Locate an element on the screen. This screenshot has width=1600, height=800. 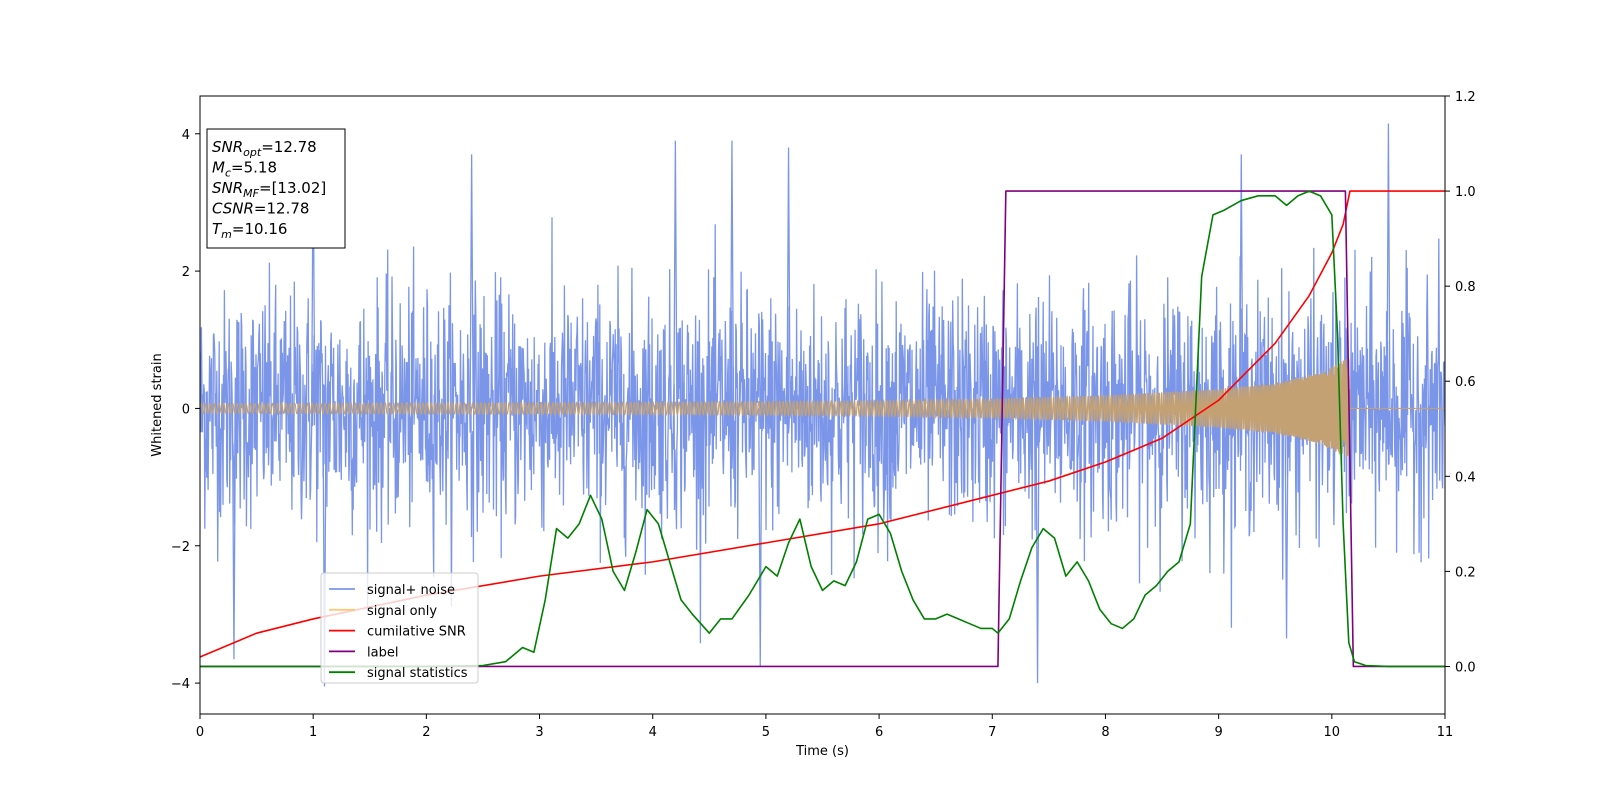
info-line: Tm=10.16 is located at coordinates (249, 230).